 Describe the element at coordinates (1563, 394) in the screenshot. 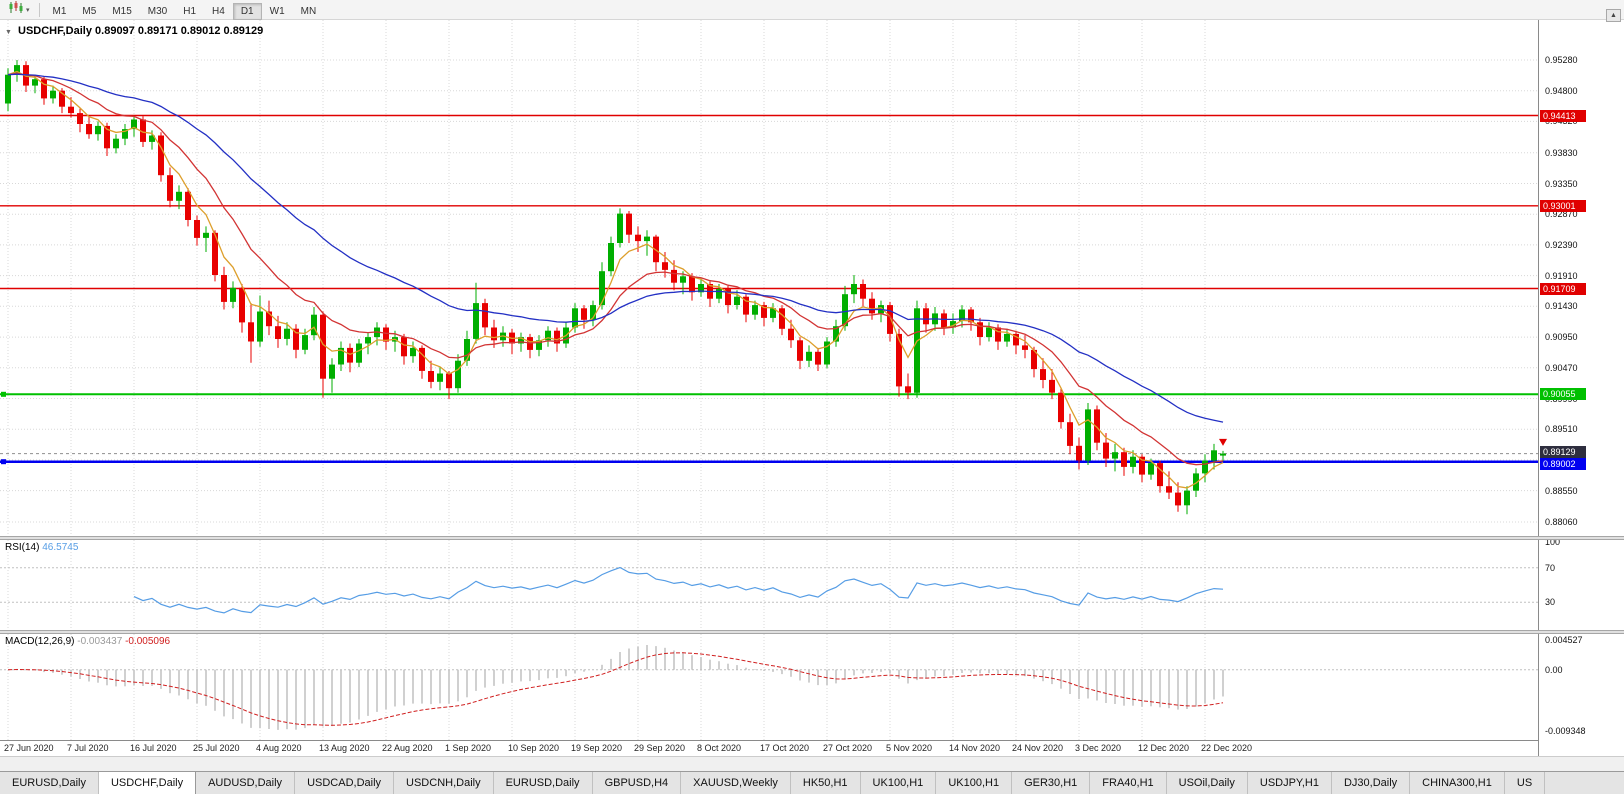

I see `price-tag-support-green: 0.90055` at that location.